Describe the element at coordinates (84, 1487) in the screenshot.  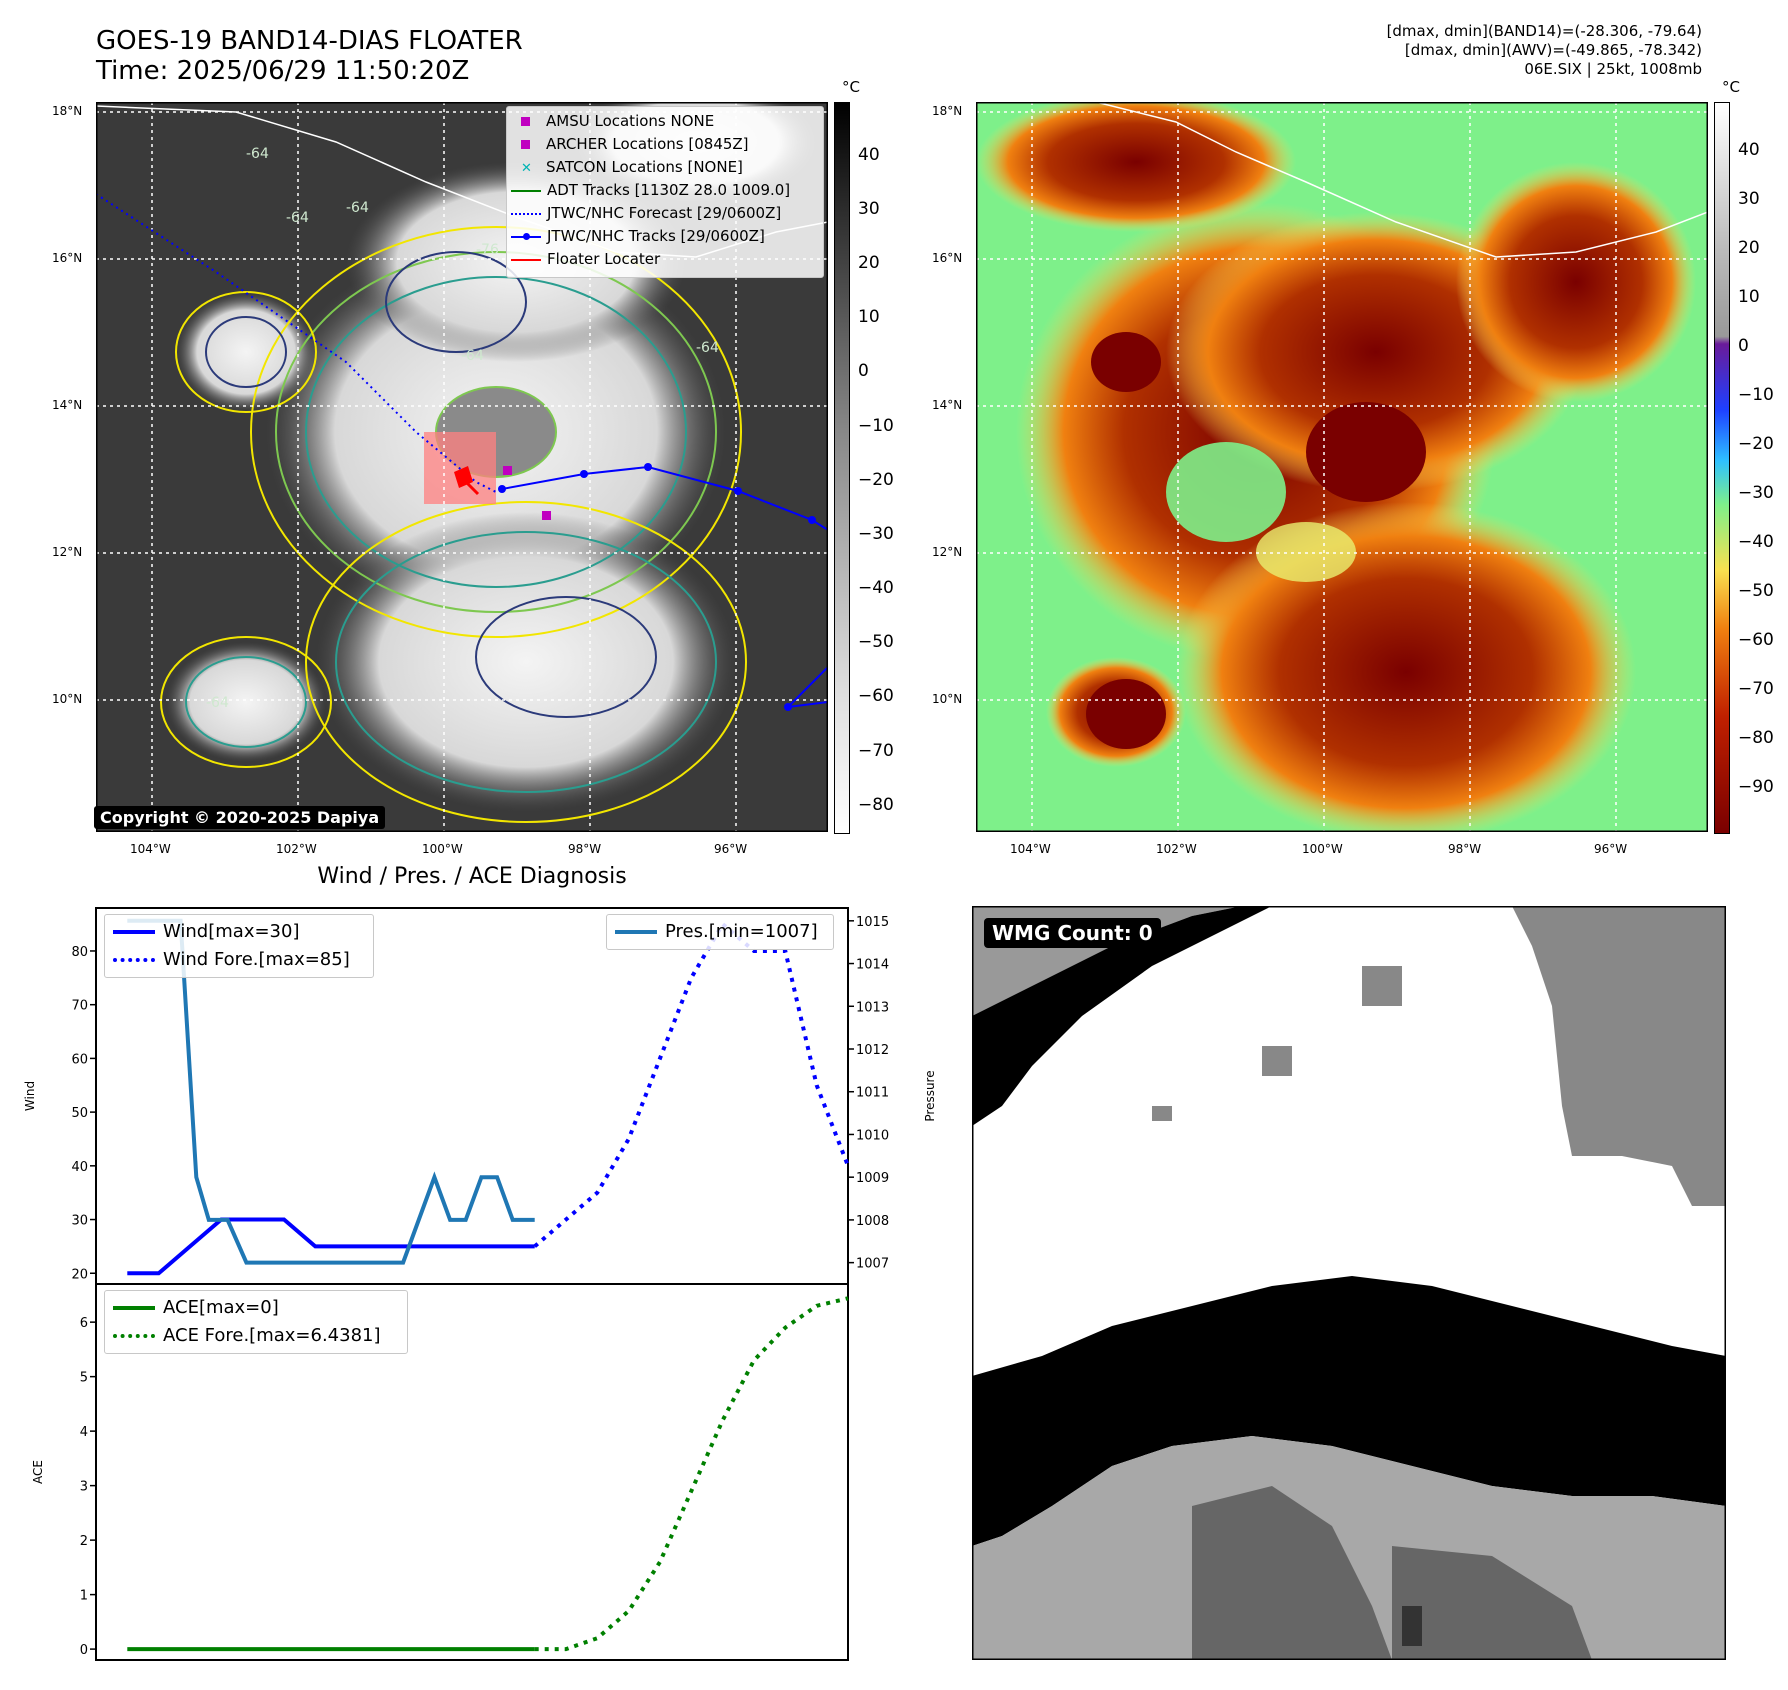
I see `ytick-label: 3` at that location.